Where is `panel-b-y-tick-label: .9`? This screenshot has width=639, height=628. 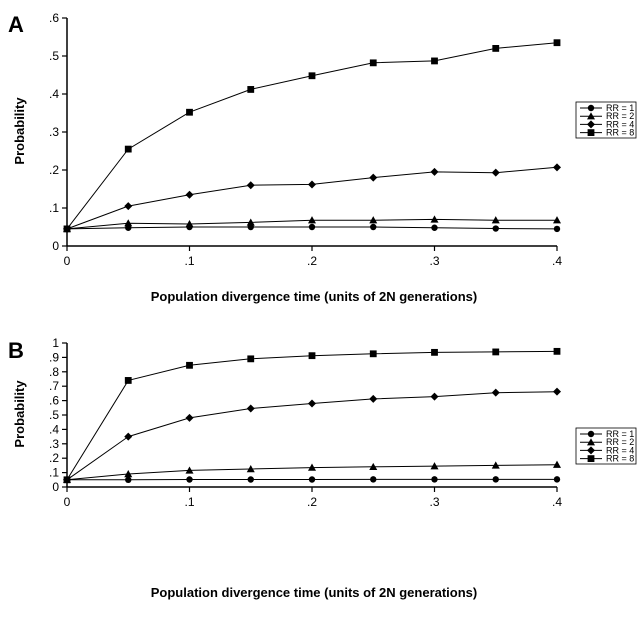 panel-b-y-tick-label: .9 is located at coordinates (54, 357).